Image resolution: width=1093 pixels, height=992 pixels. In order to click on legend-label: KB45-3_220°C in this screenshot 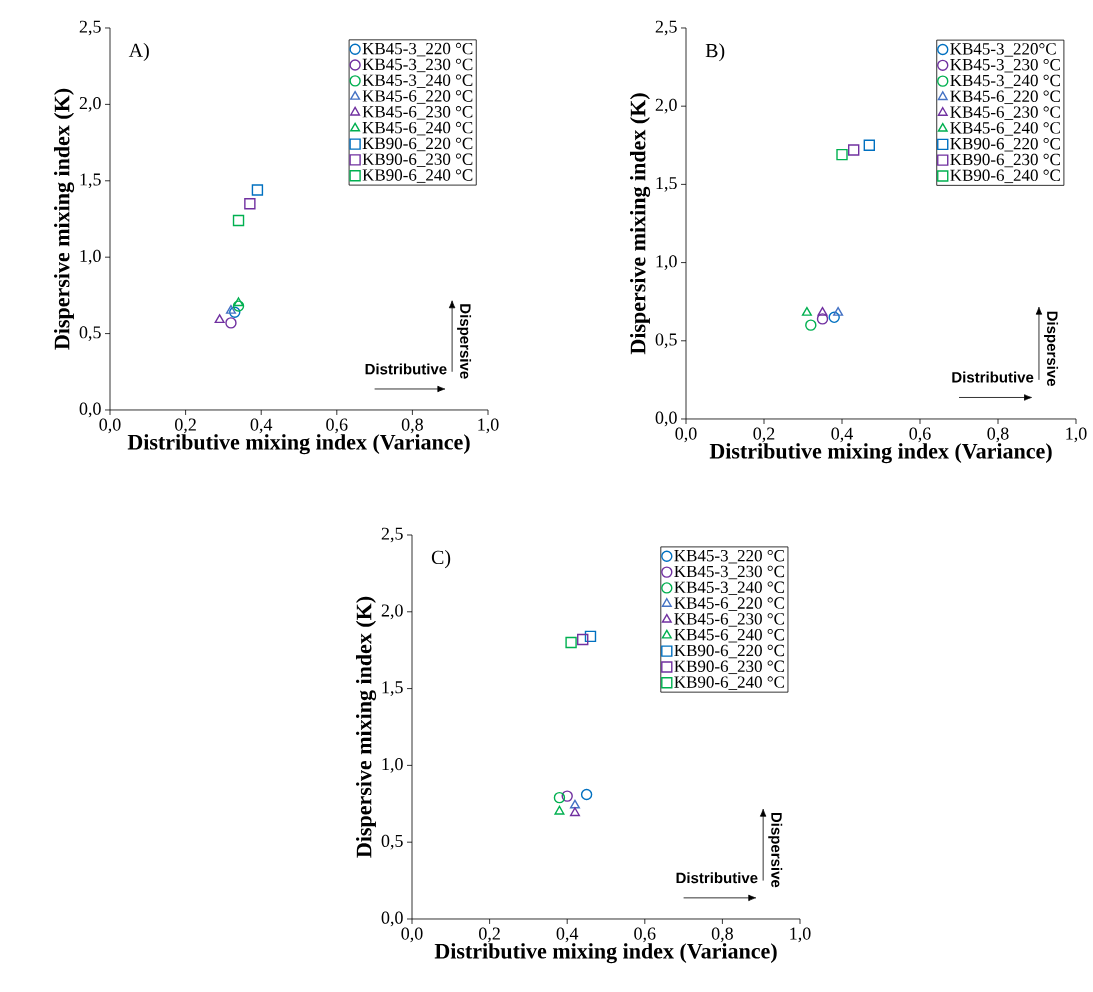, I will do `click(1003, 50)`.